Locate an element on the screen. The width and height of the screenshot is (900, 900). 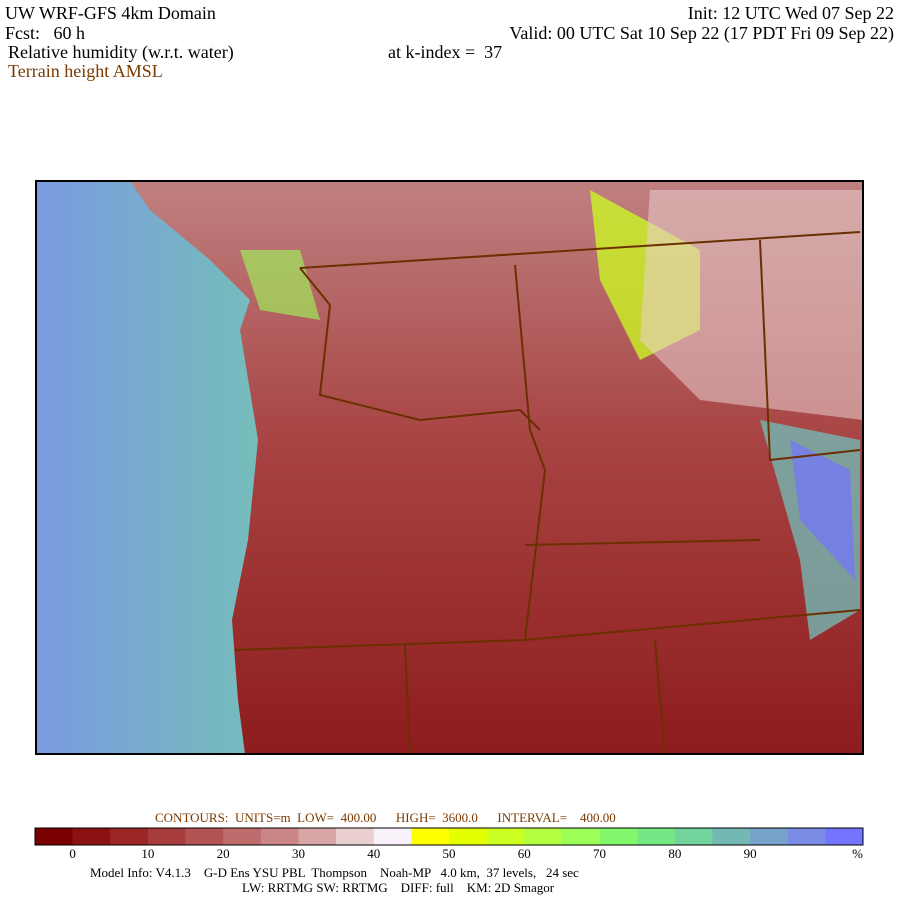
colorbar-frame is located at coordinates (449, 836).